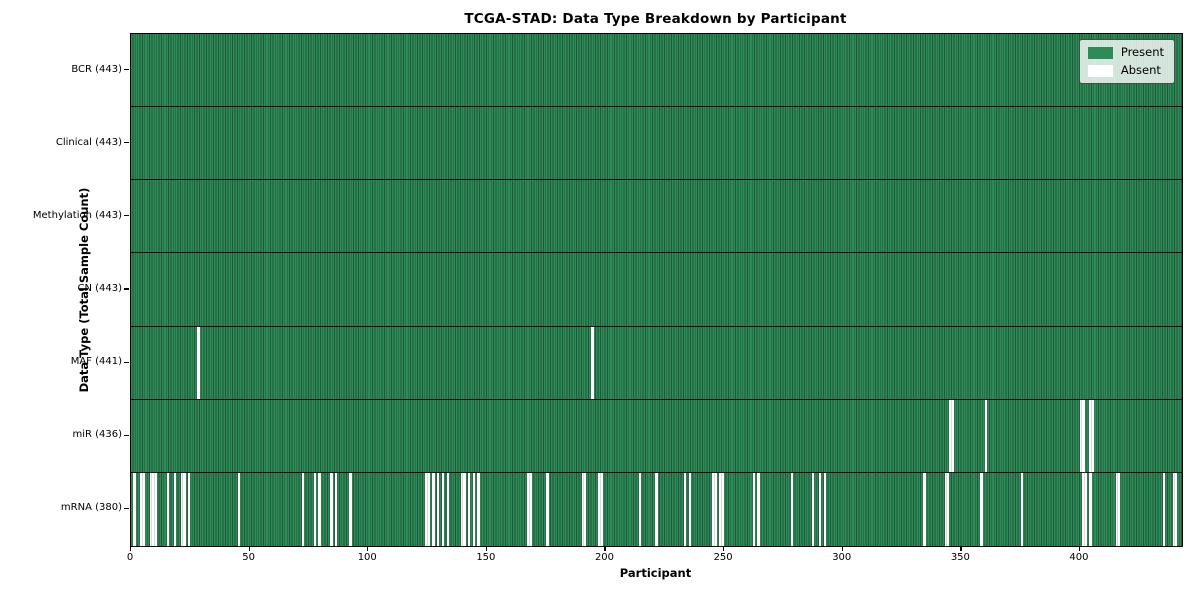 This screenshot has width=1200, height=600. Describe the element at coordinates (77, 215) in the screenshot. I see `y-tick-label-Methylation: Methylation (443)` at that location.